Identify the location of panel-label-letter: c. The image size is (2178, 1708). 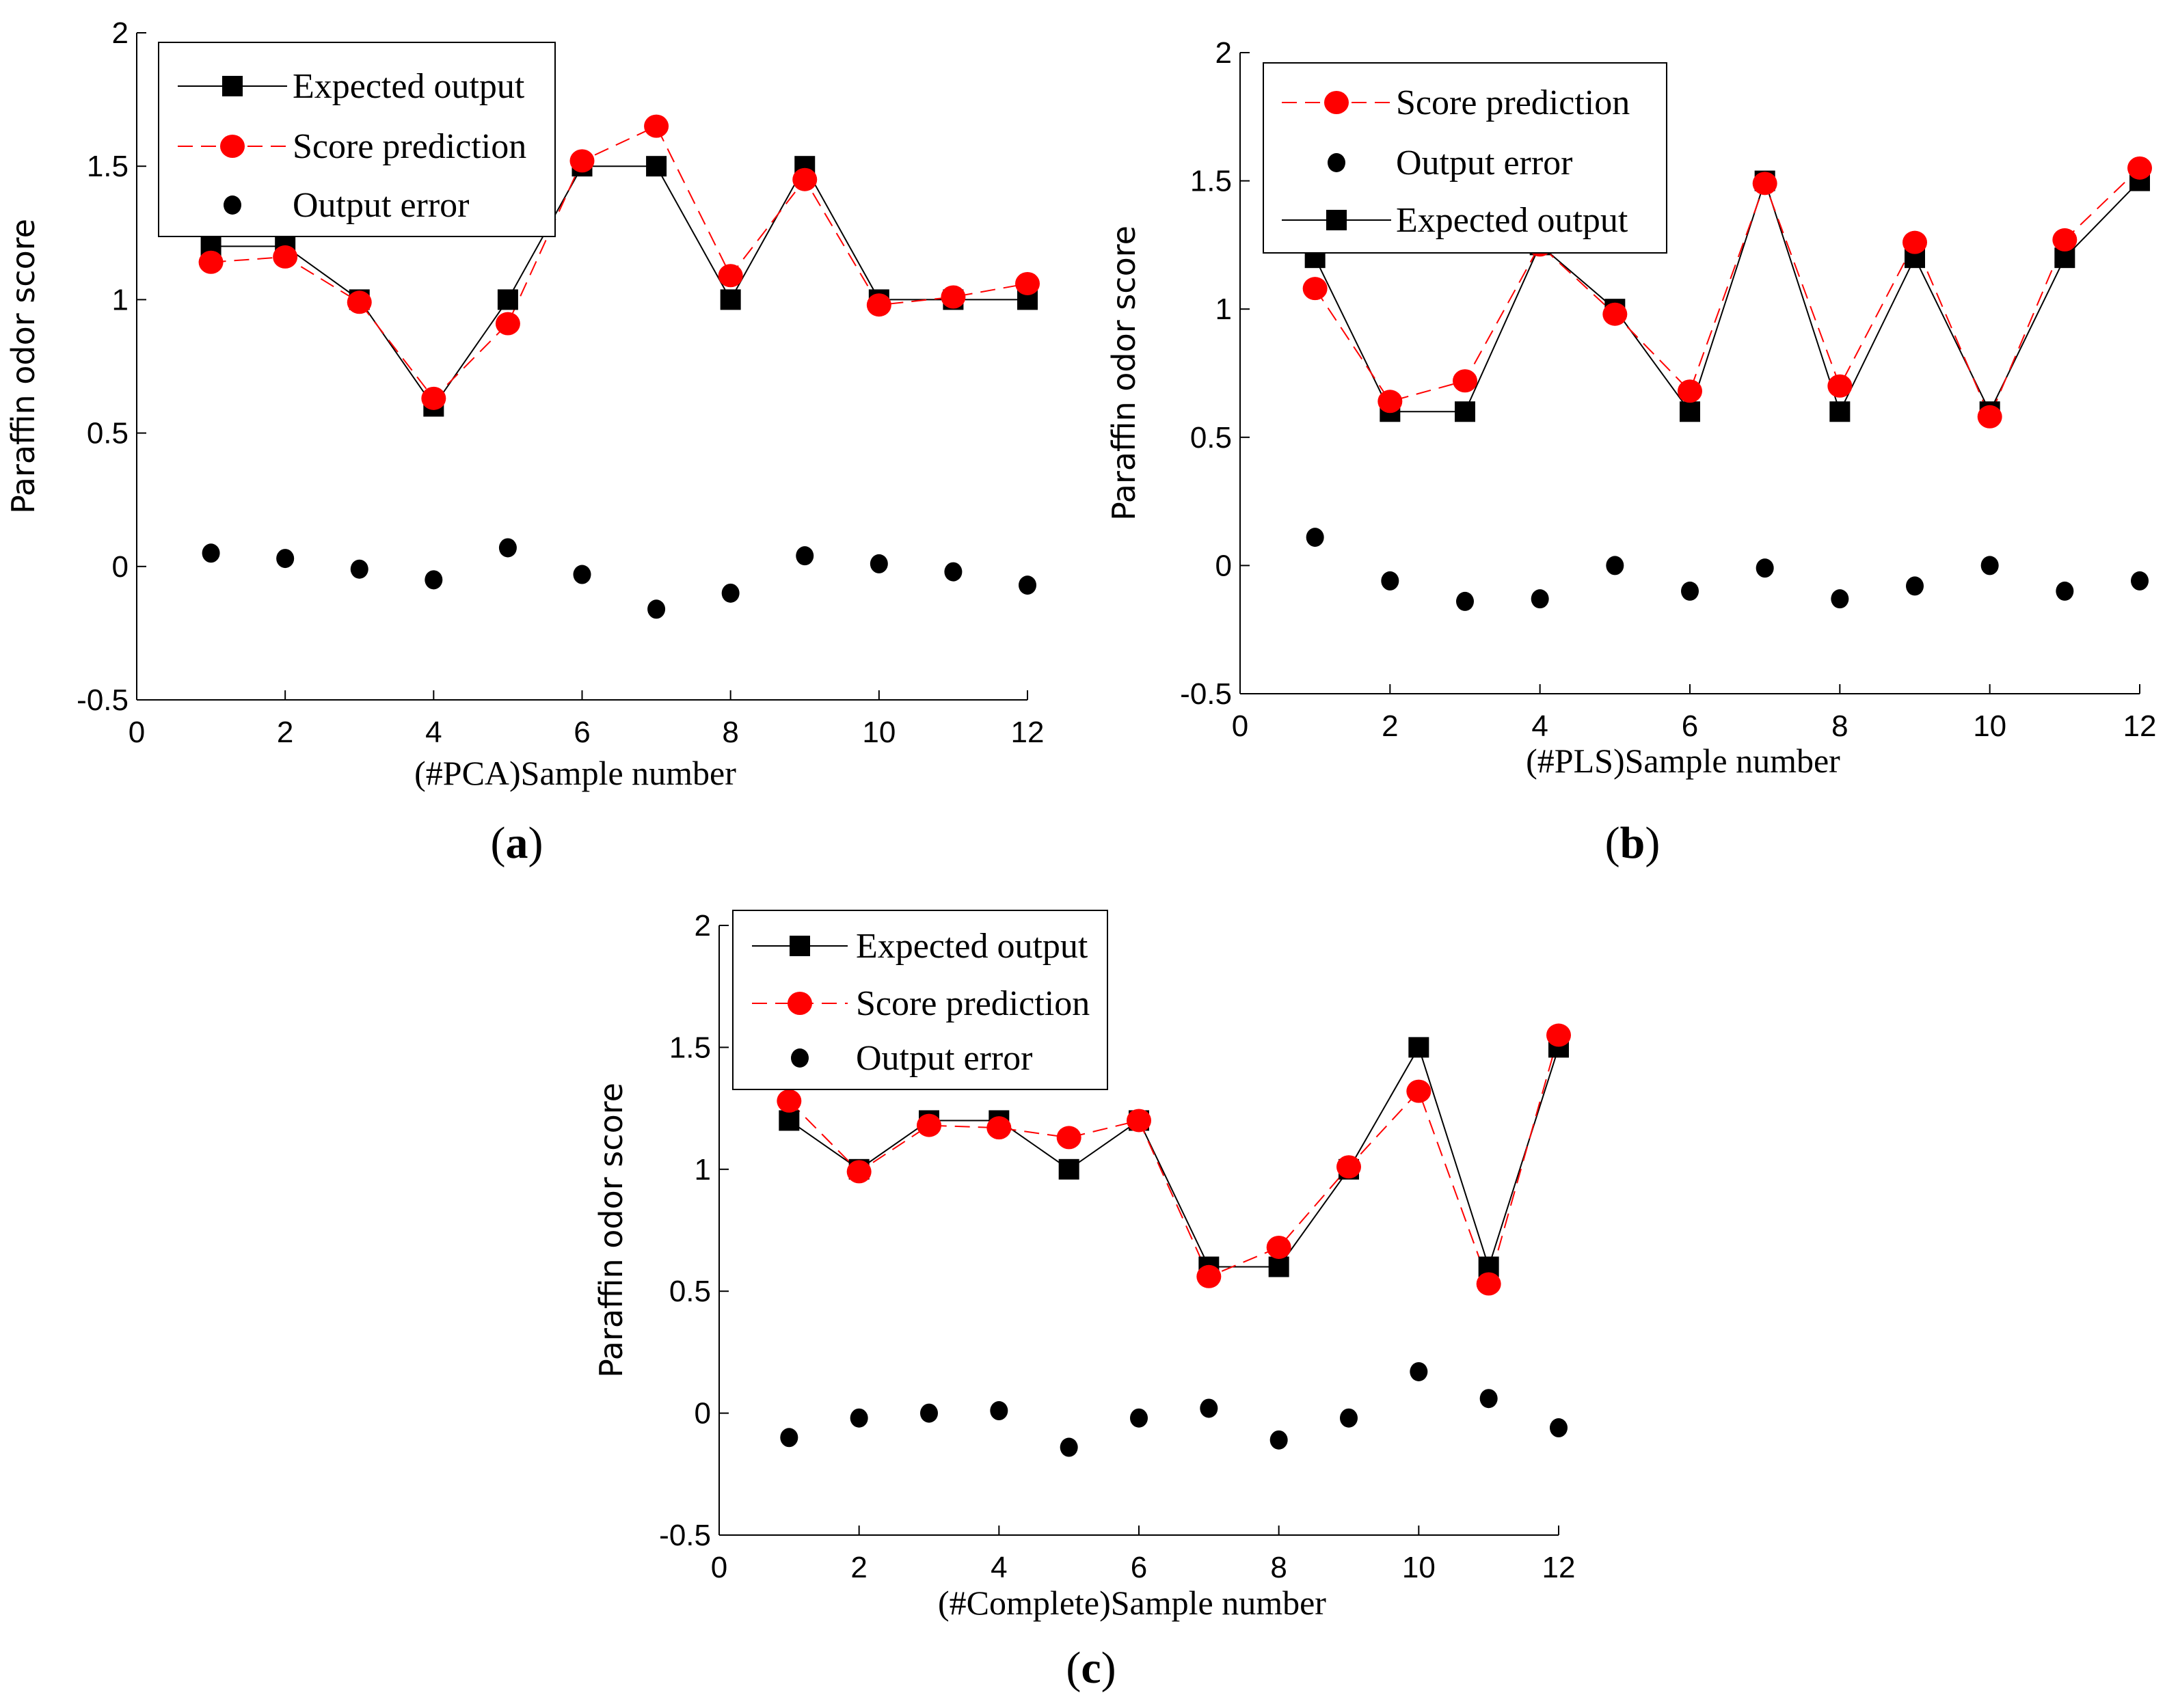
(1091, 1668).